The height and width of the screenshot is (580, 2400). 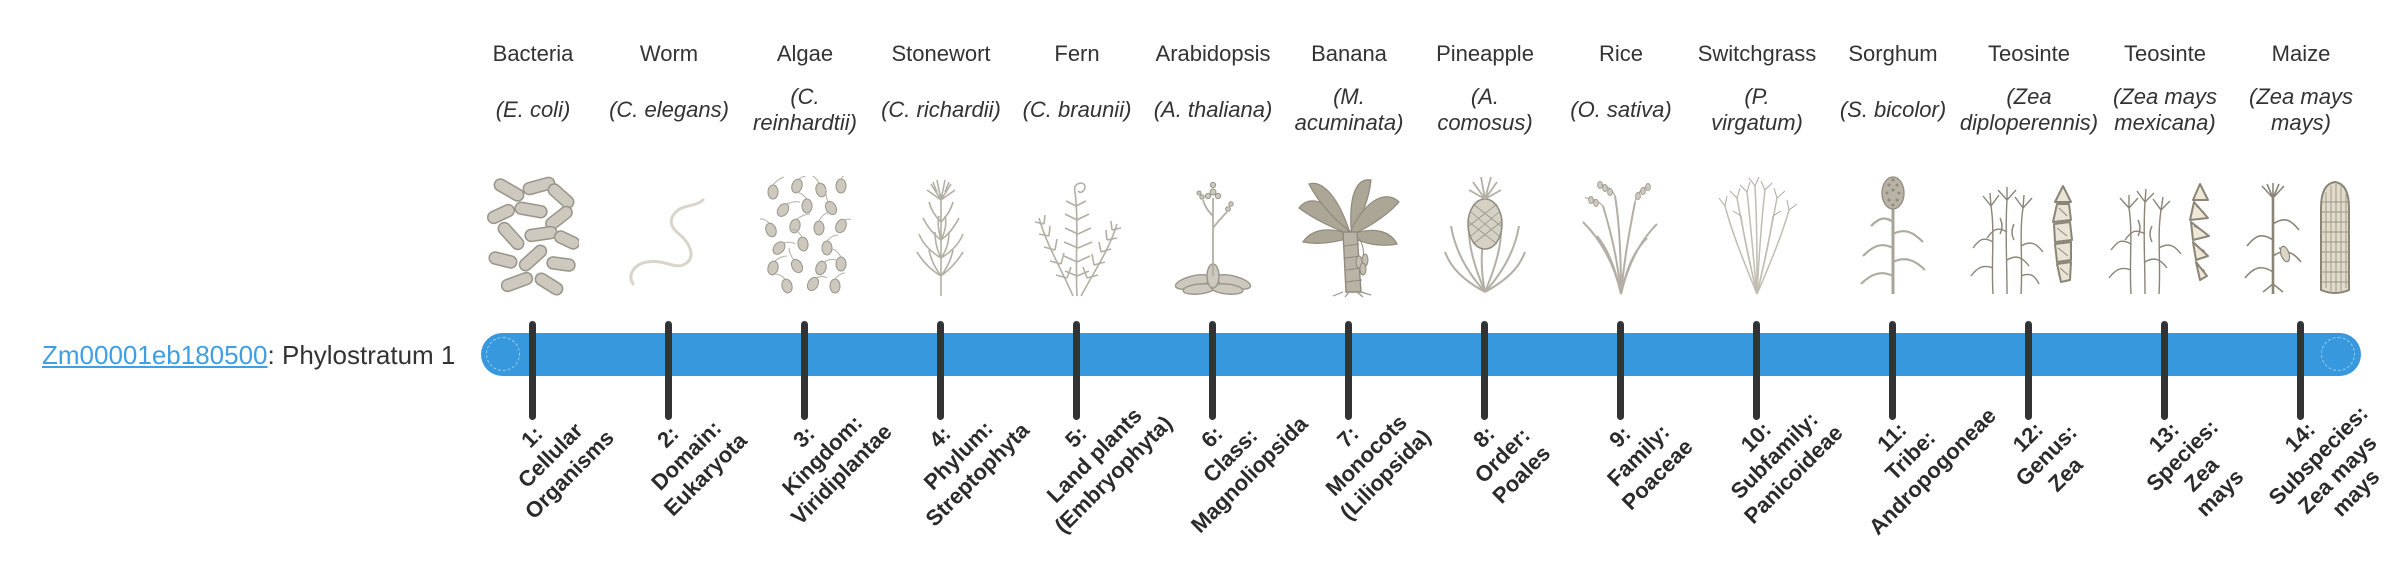 What do you see at coordinates (1349, 53) in the screenshot?
I see `organism-name: Banana` at bounding box center [1349, 53].